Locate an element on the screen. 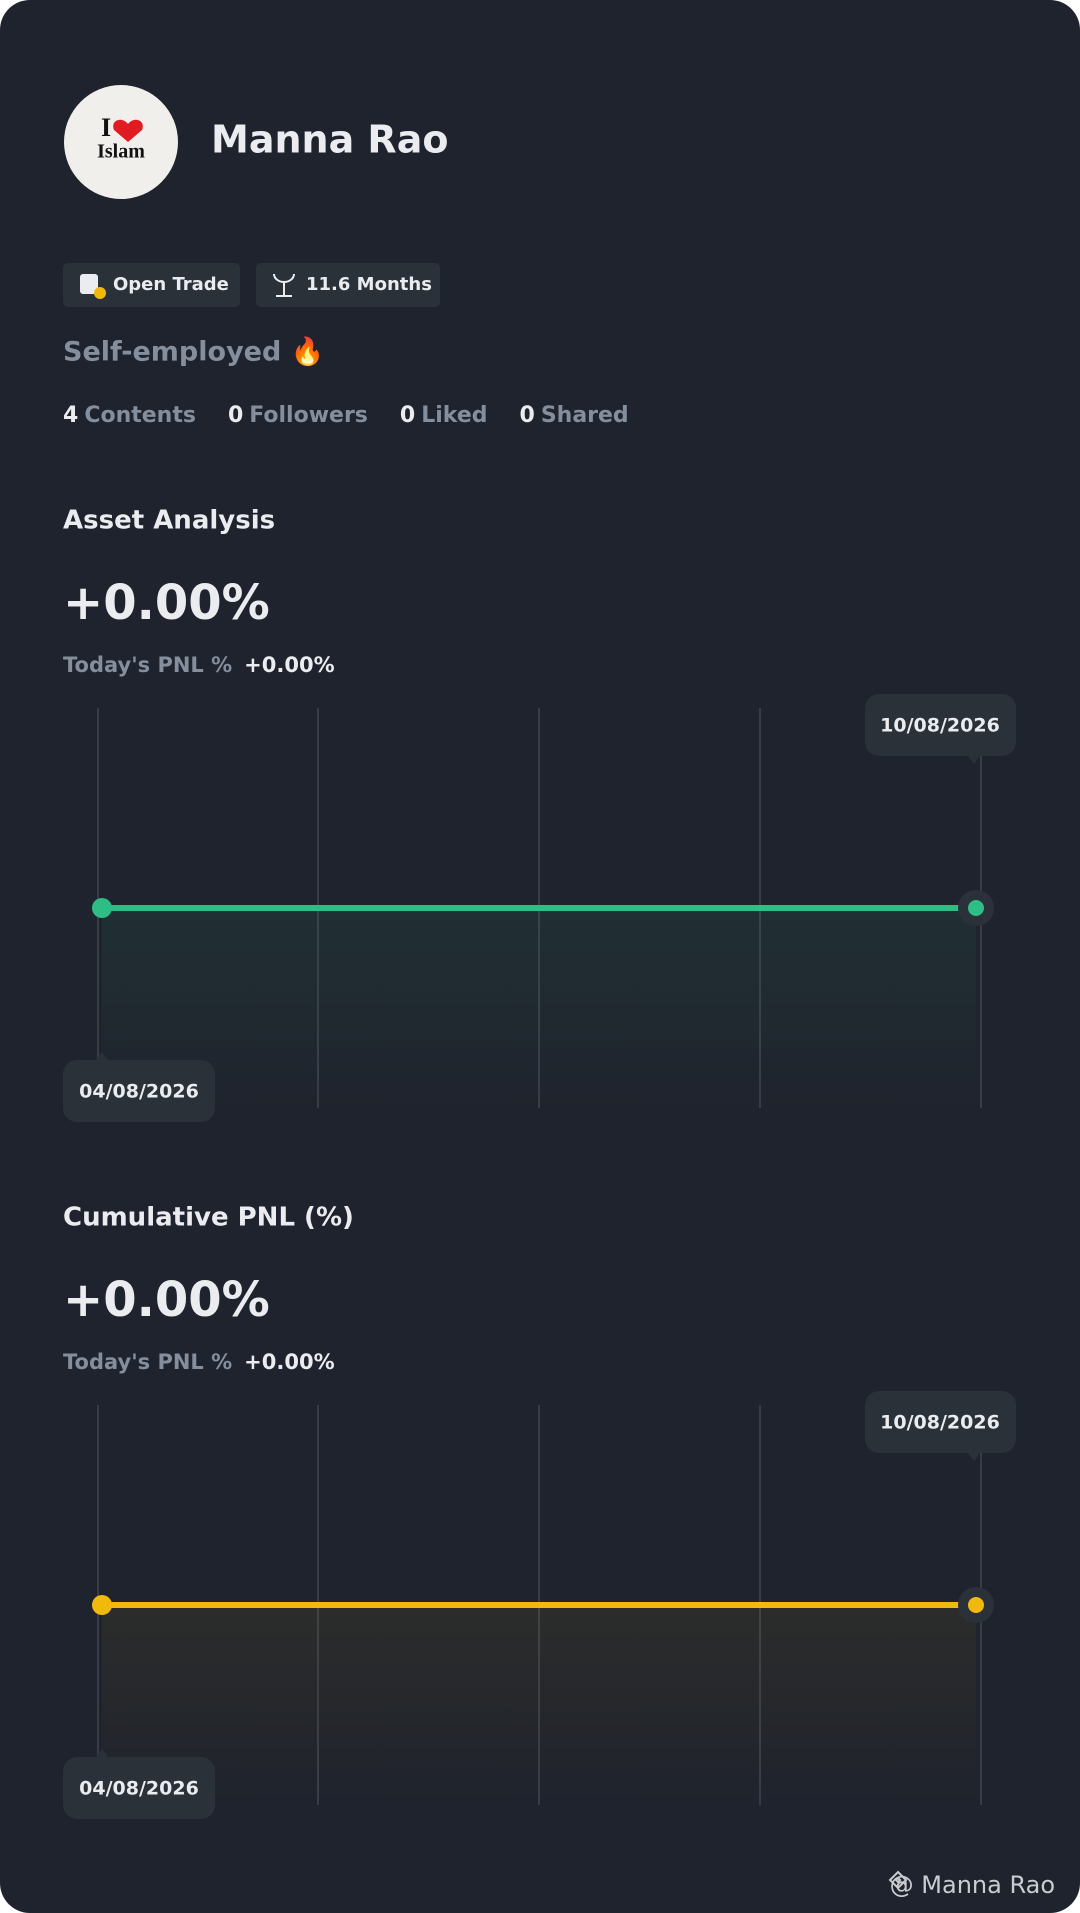 The width and height of the screenshot is (1080, 1913). stat-value: 4 is located at coordinates (70, 415).